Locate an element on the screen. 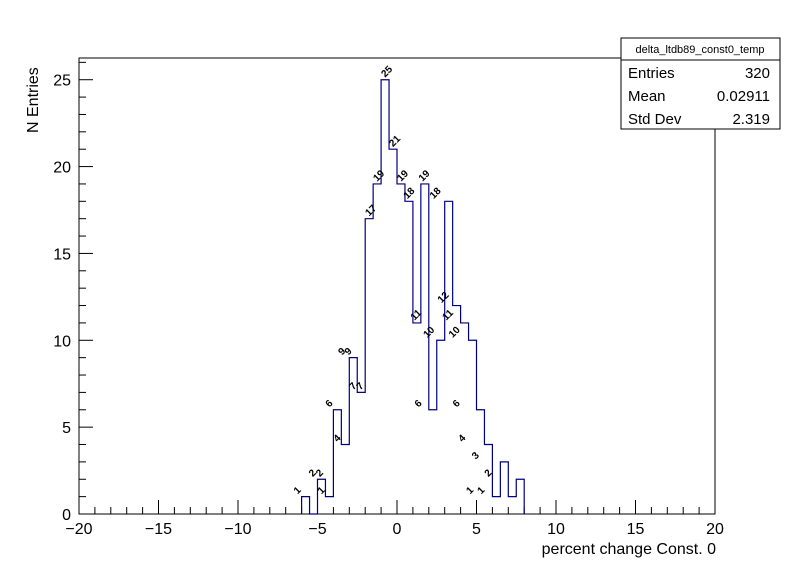 Image resolution: width=796 pixels, height=572 pixels. x-tick-label: −20 is located at coordinates (78, 529).